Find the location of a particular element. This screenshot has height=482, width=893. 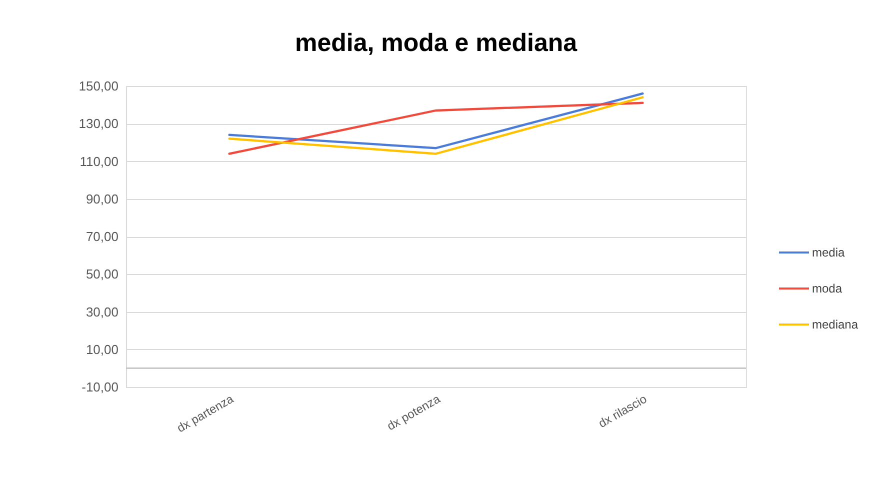

legend-label: mediana is located at coordinates (835, 325).